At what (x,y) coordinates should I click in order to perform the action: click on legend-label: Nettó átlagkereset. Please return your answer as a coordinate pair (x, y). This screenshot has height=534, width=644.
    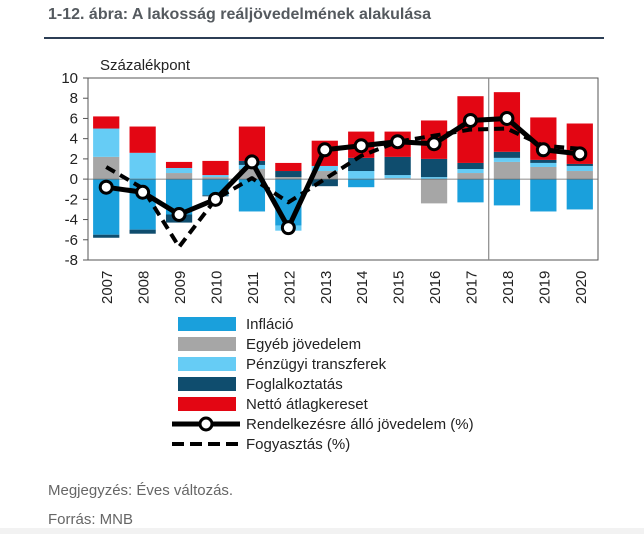
    Looking at the image, I should click on (307, 404).